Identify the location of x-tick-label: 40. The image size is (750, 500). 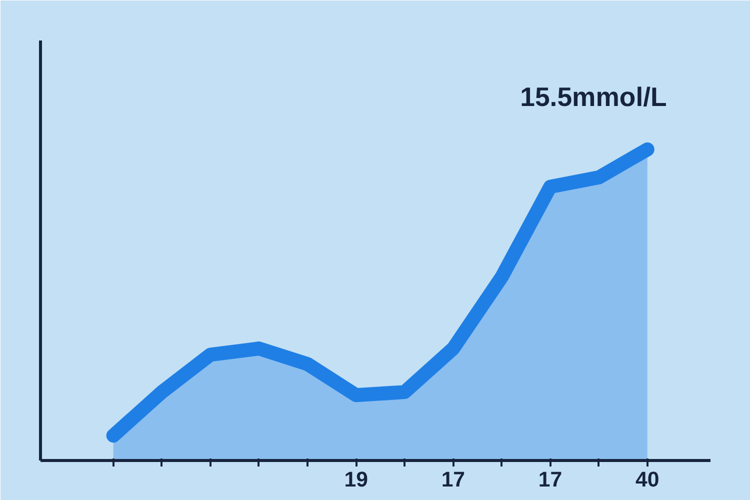
(648, 480).